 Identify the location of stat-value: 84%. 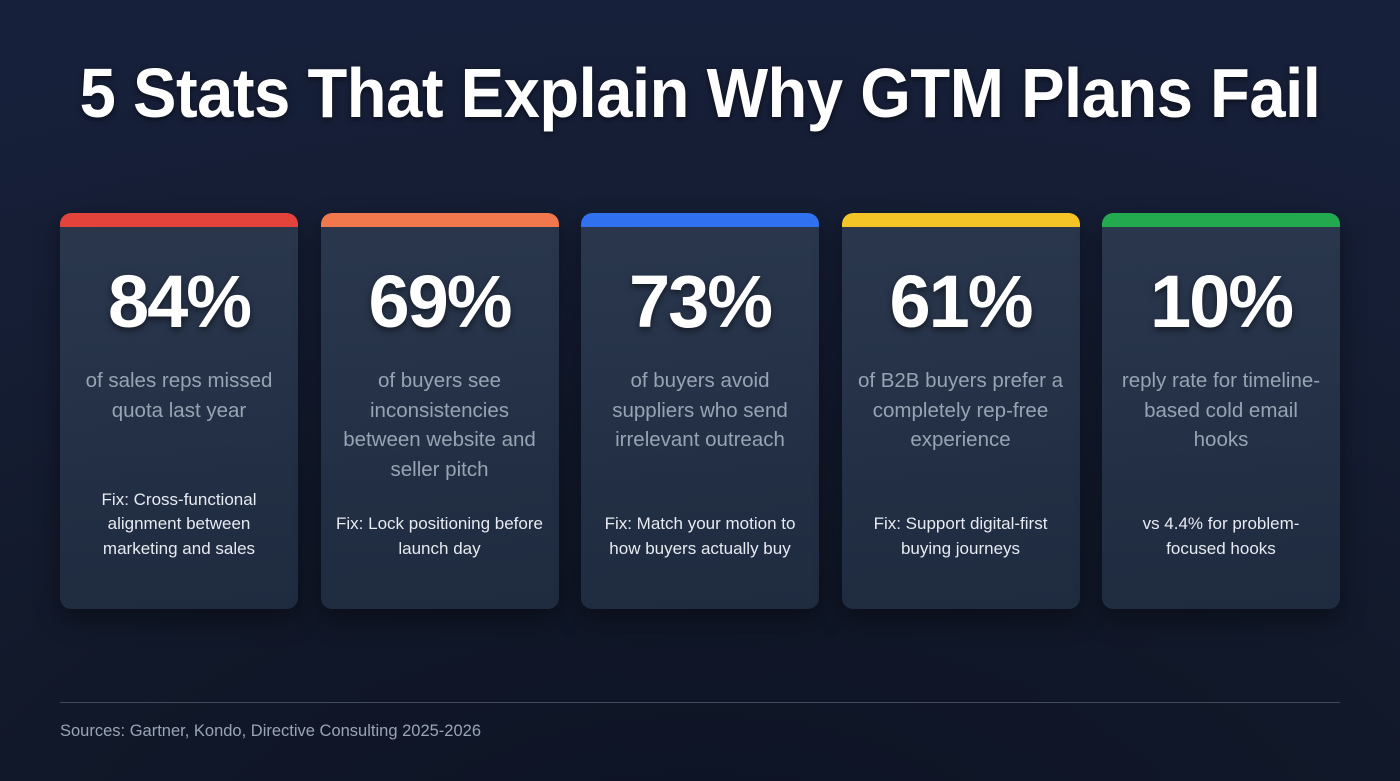
(179, 301).